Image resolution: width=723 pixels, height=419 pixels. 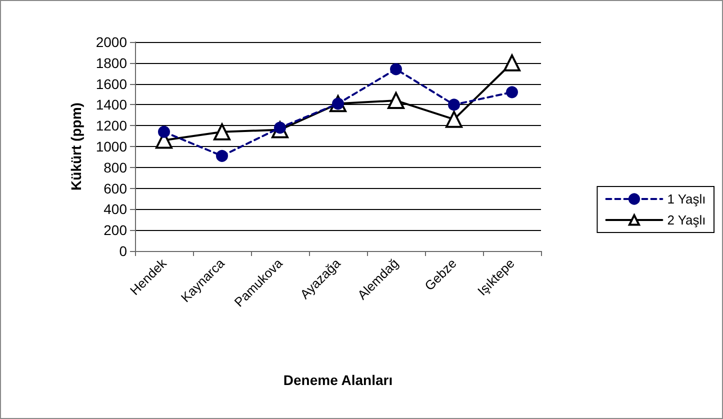 I want to click on y-axis-title: Kükürt (ppm), so click(x=76, y=146).